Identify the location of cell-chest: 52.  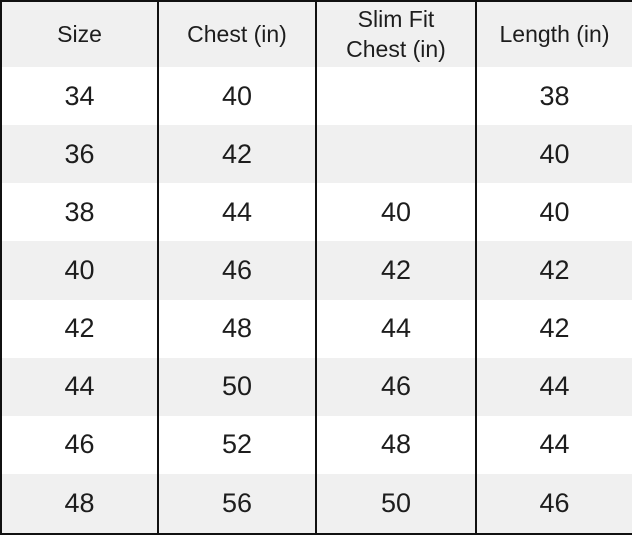
(237, 444).